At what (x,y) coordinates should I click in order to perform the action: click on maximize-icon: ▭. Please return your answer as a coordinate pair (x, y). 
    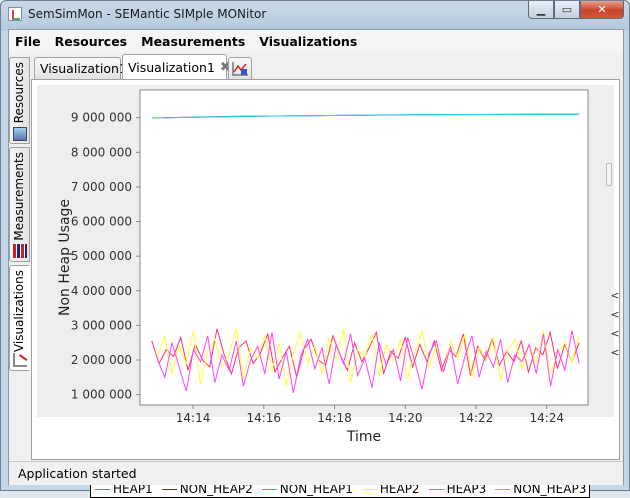
    Looking at the image, I should click on (567, 9).